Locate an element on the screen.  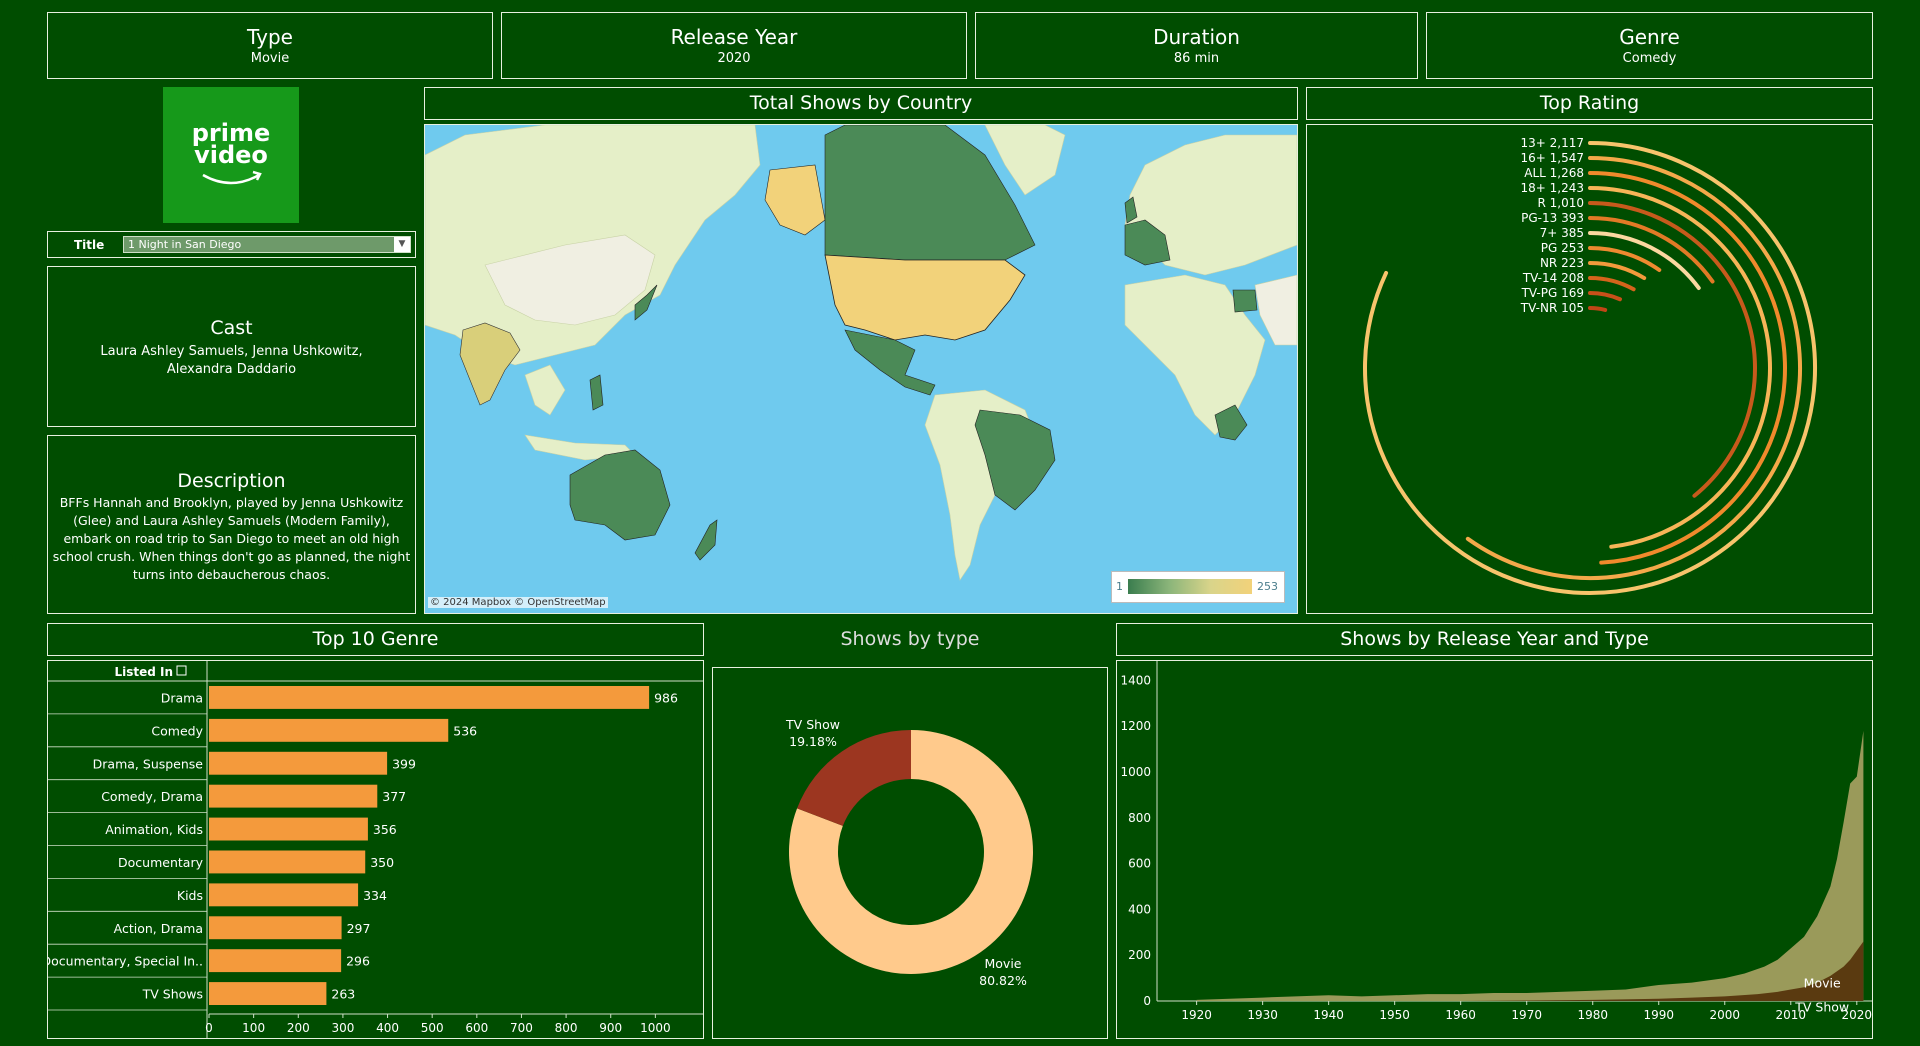
rating-label: ALL 1,268 is located at coordinates (1554, 173).